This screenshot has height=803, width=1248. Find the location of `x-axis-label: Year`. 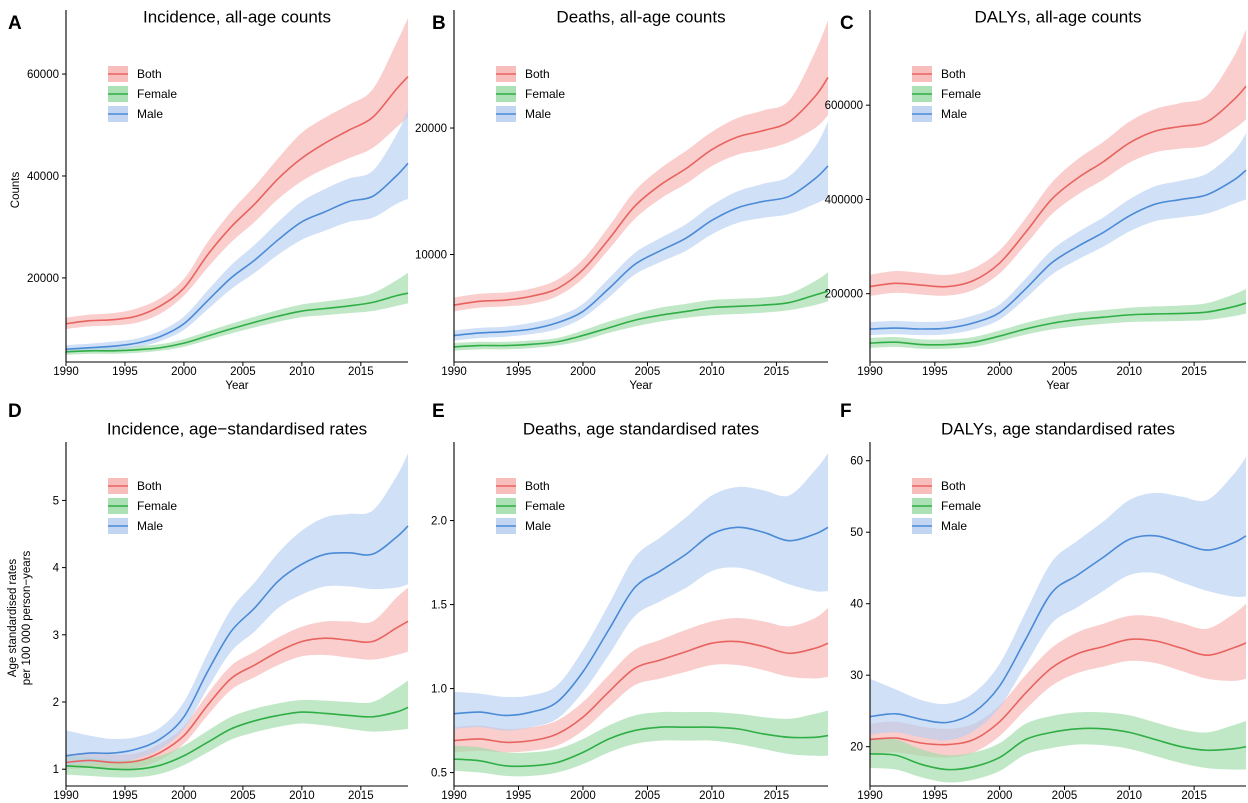

x-axis-label: Year is located at coordinates (640, 386).